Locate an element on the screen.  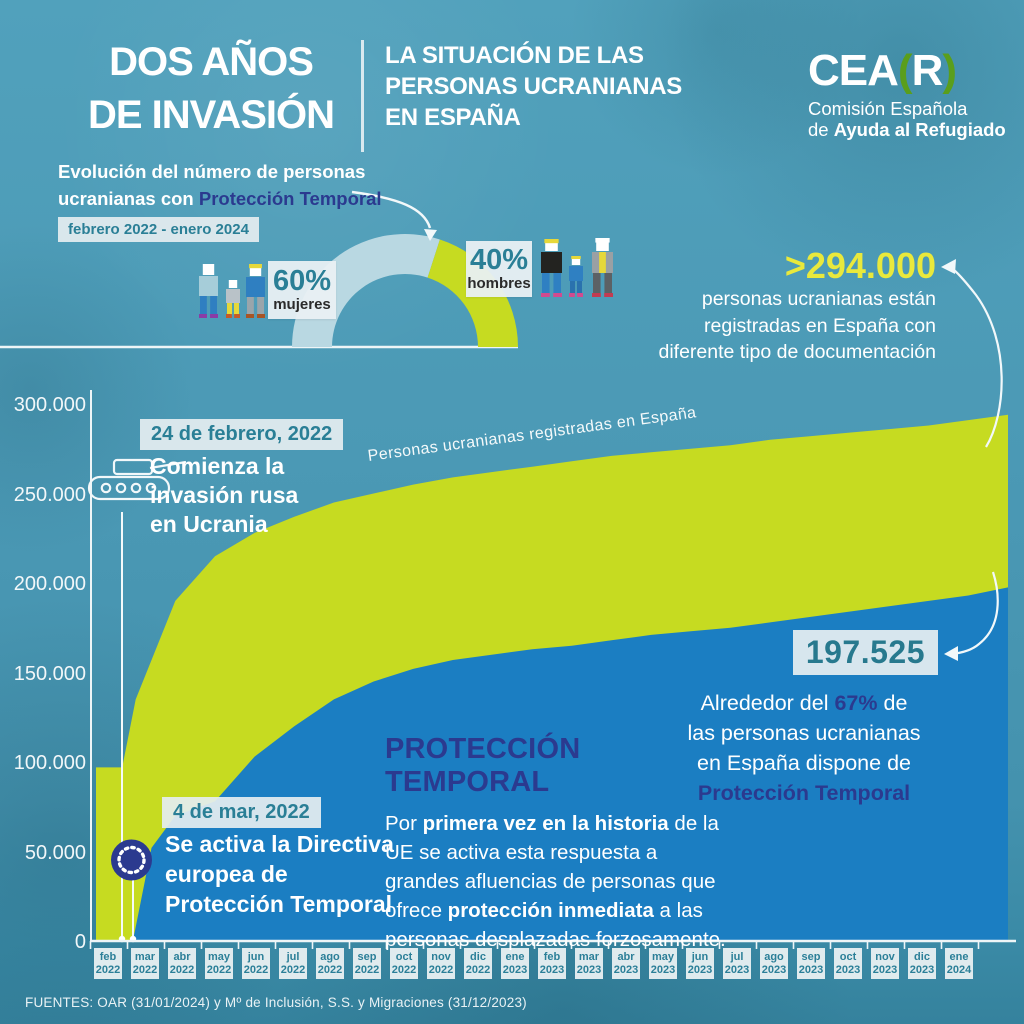
logo-text-r: R is located at coordinates (927, 70).